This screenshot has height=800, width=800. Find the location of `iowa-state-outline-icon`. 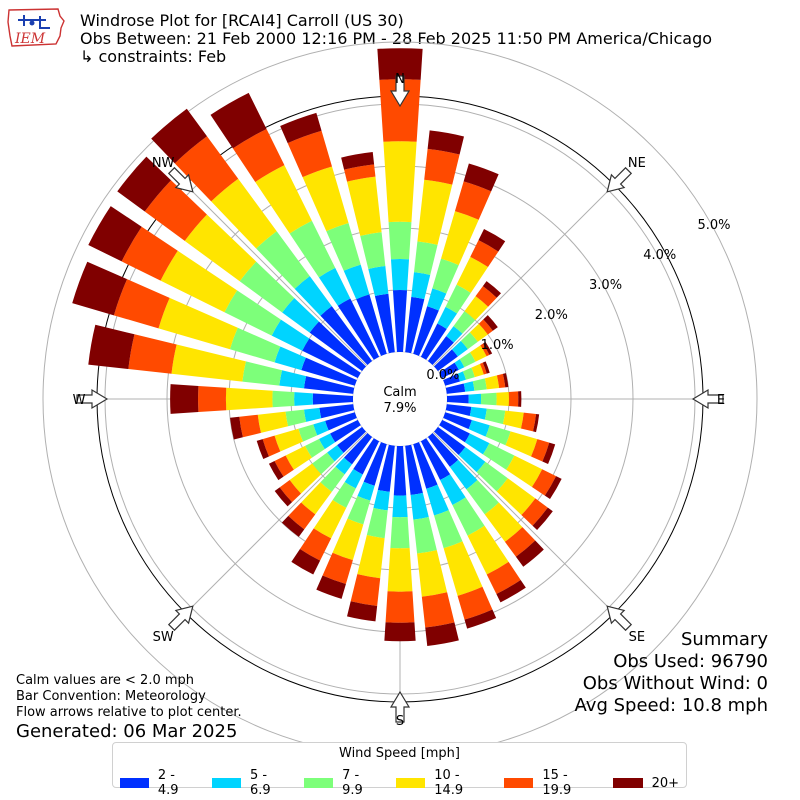

iowa-state-outline-icon is located at coordinates (36, 27).